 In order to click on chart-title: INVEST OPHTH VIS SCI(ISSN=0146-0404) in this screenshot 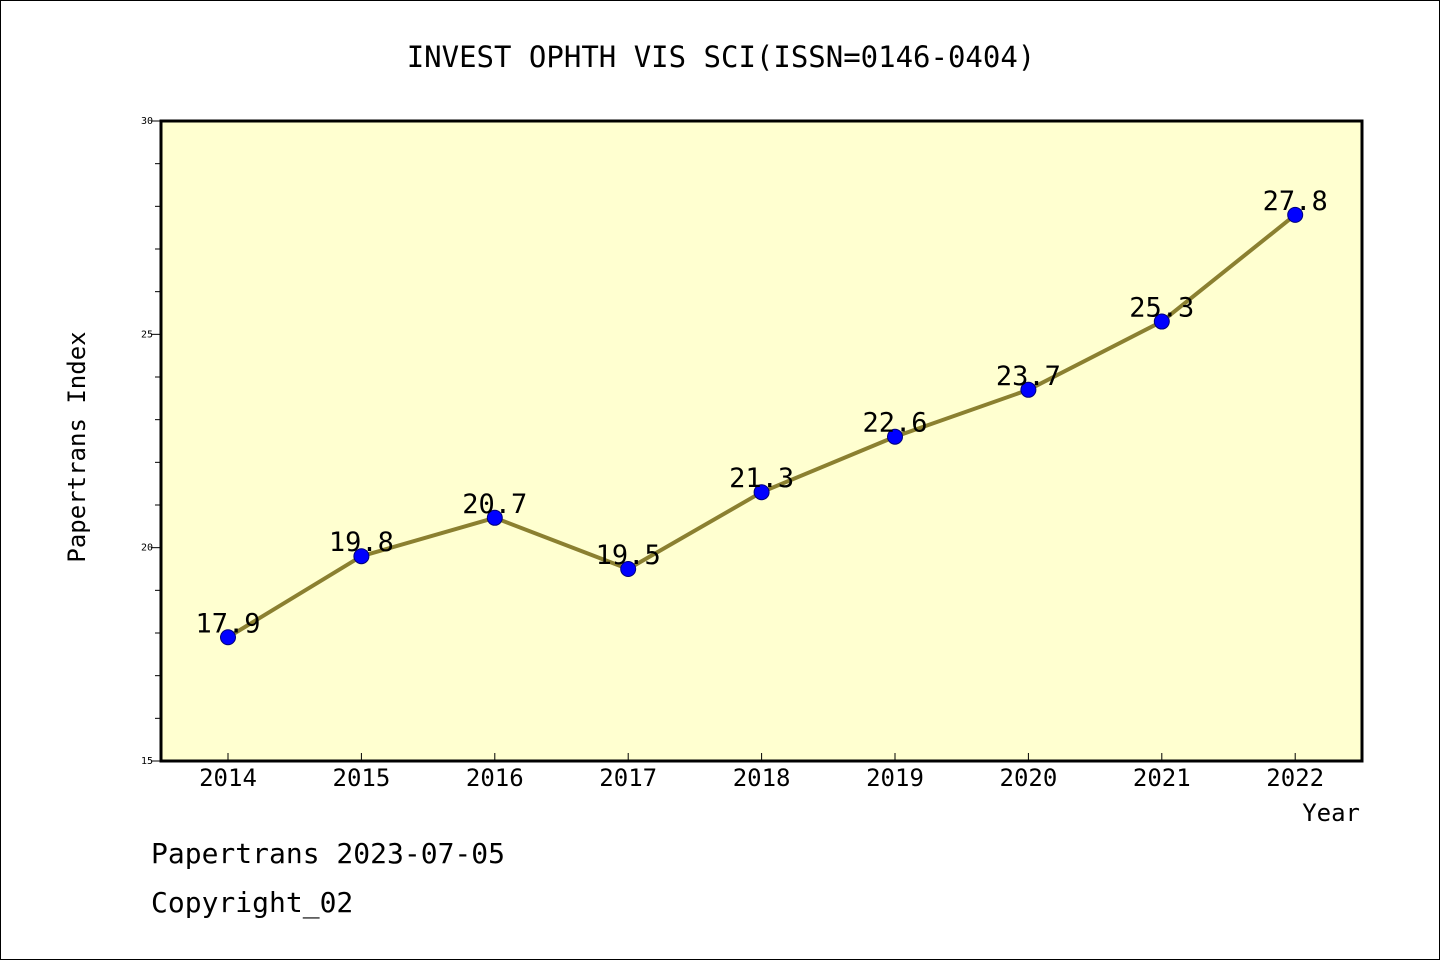, I will do `click(721, 57)`.